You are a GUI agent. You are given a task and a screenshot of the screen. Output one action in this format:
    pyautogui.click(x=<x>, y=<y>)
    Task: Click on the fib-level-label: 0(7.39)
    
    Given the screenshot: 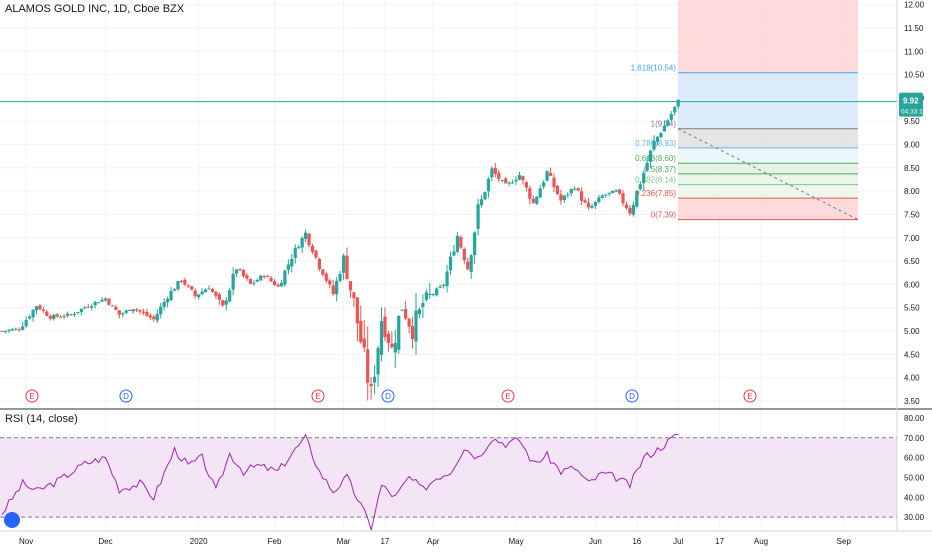 What is the action you would take?
    pyautogui.click(x=664, y=215)
    